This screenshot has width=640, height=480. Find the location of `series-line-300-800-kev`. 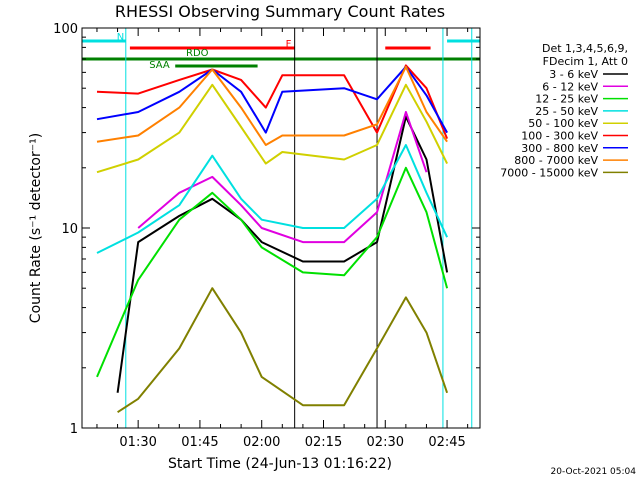

series-line-300-800-kev is located at coordinates (272, 99).